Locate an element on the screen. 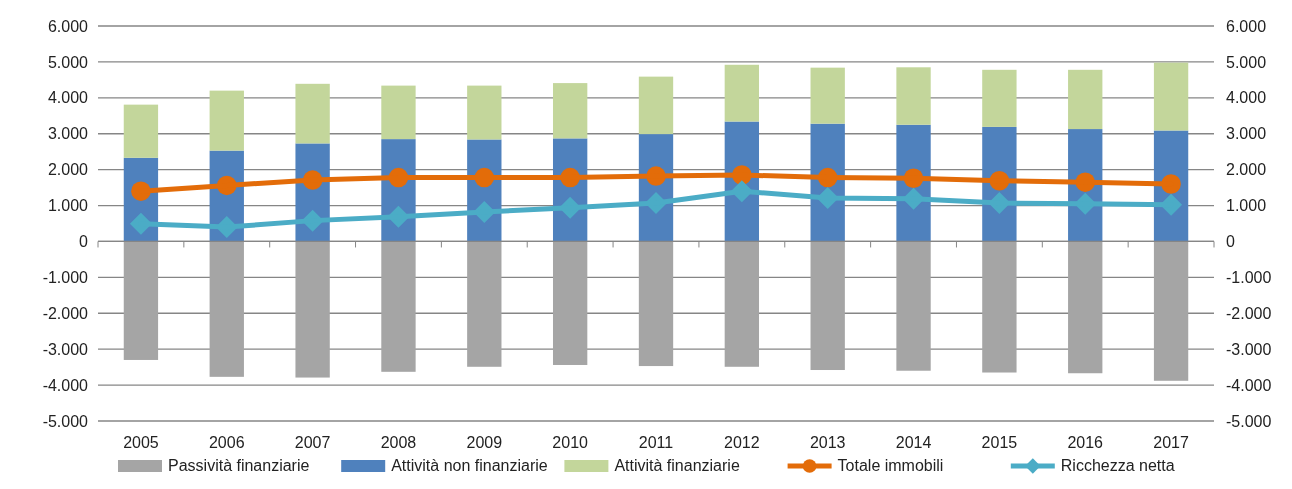 Image resolution: width=1292 pixels, height=489 pixels. y2-tick-label: -2.000 is located at coordinates (1249, 313).